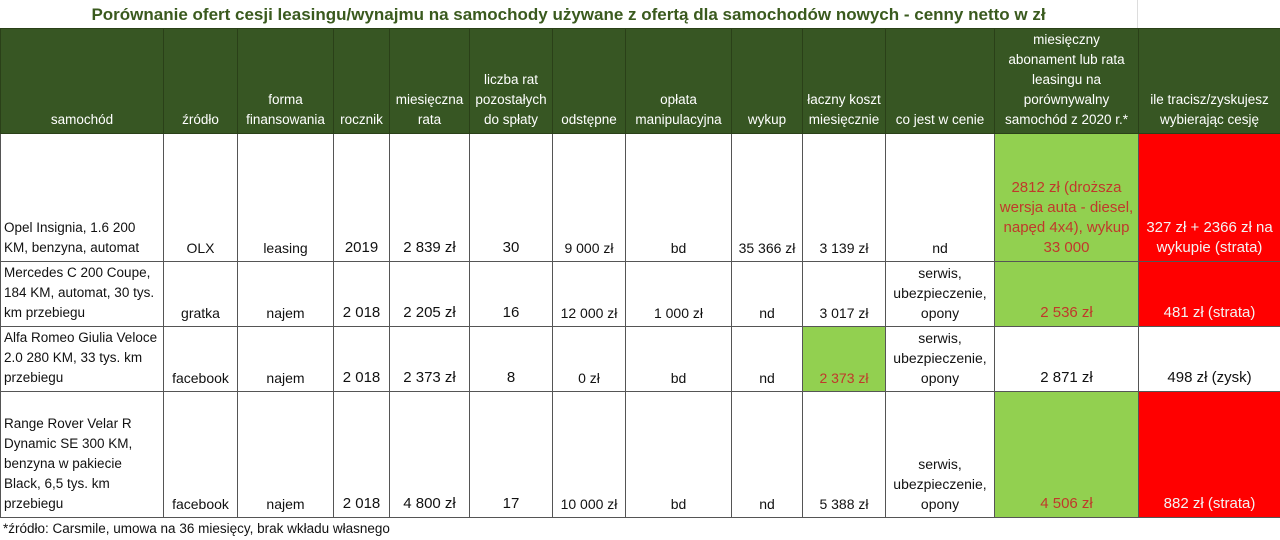  I want to click on cell-monthly: 2 839 zł, so click(430, 198).